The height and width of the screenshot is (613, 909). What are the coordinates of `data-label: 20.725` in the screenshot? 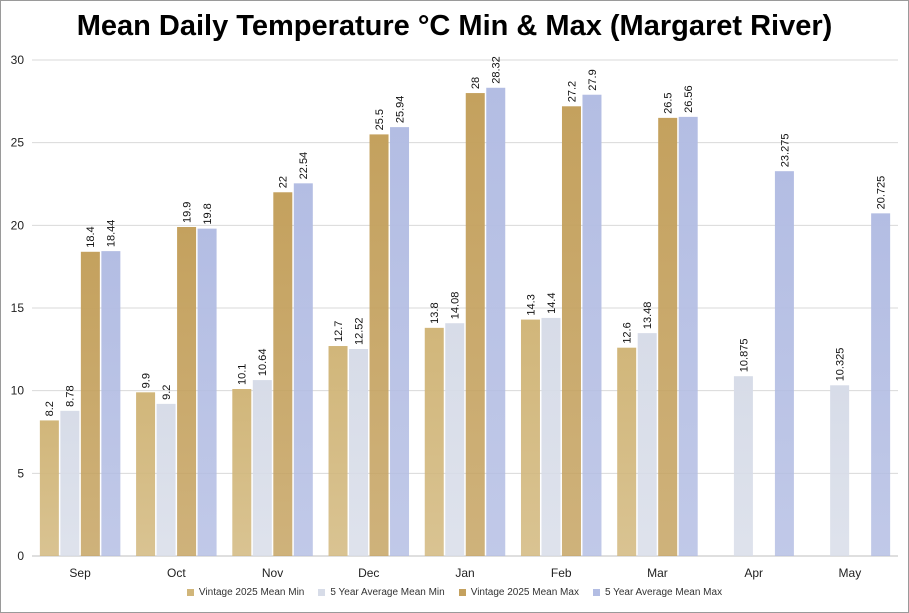 It's located at (881, 193).